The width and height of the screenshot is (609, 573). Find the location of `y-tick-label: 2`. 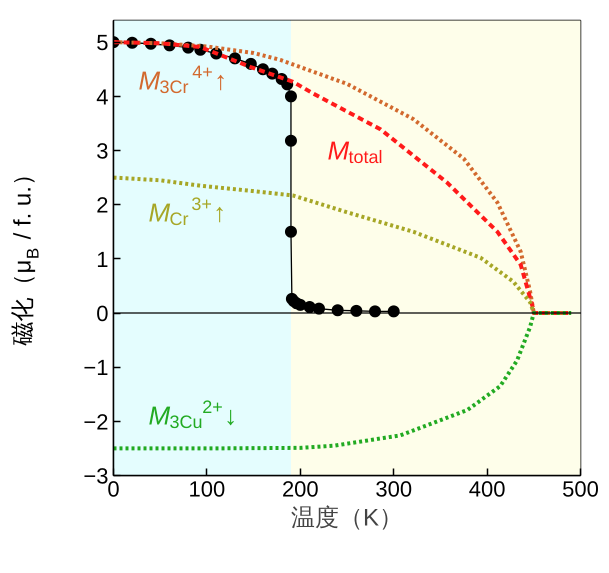

y-tick-label: 2 is located at coordinates (102, 205).